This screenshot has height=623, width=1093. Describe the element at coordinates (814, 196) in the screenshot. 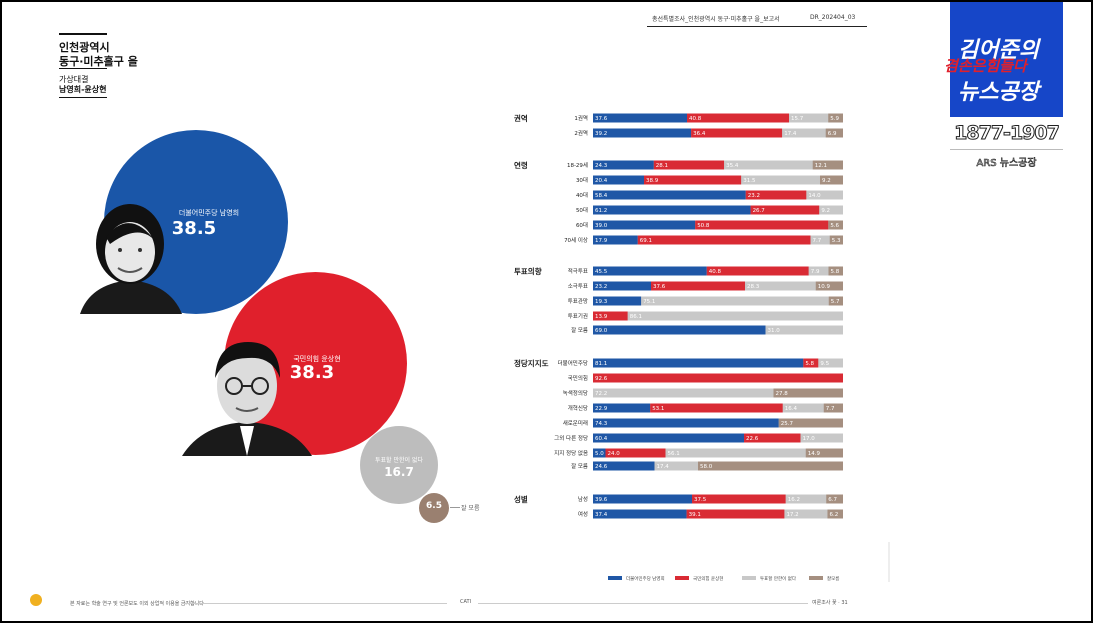

I see `bar-value-label: 14.0` at that location.